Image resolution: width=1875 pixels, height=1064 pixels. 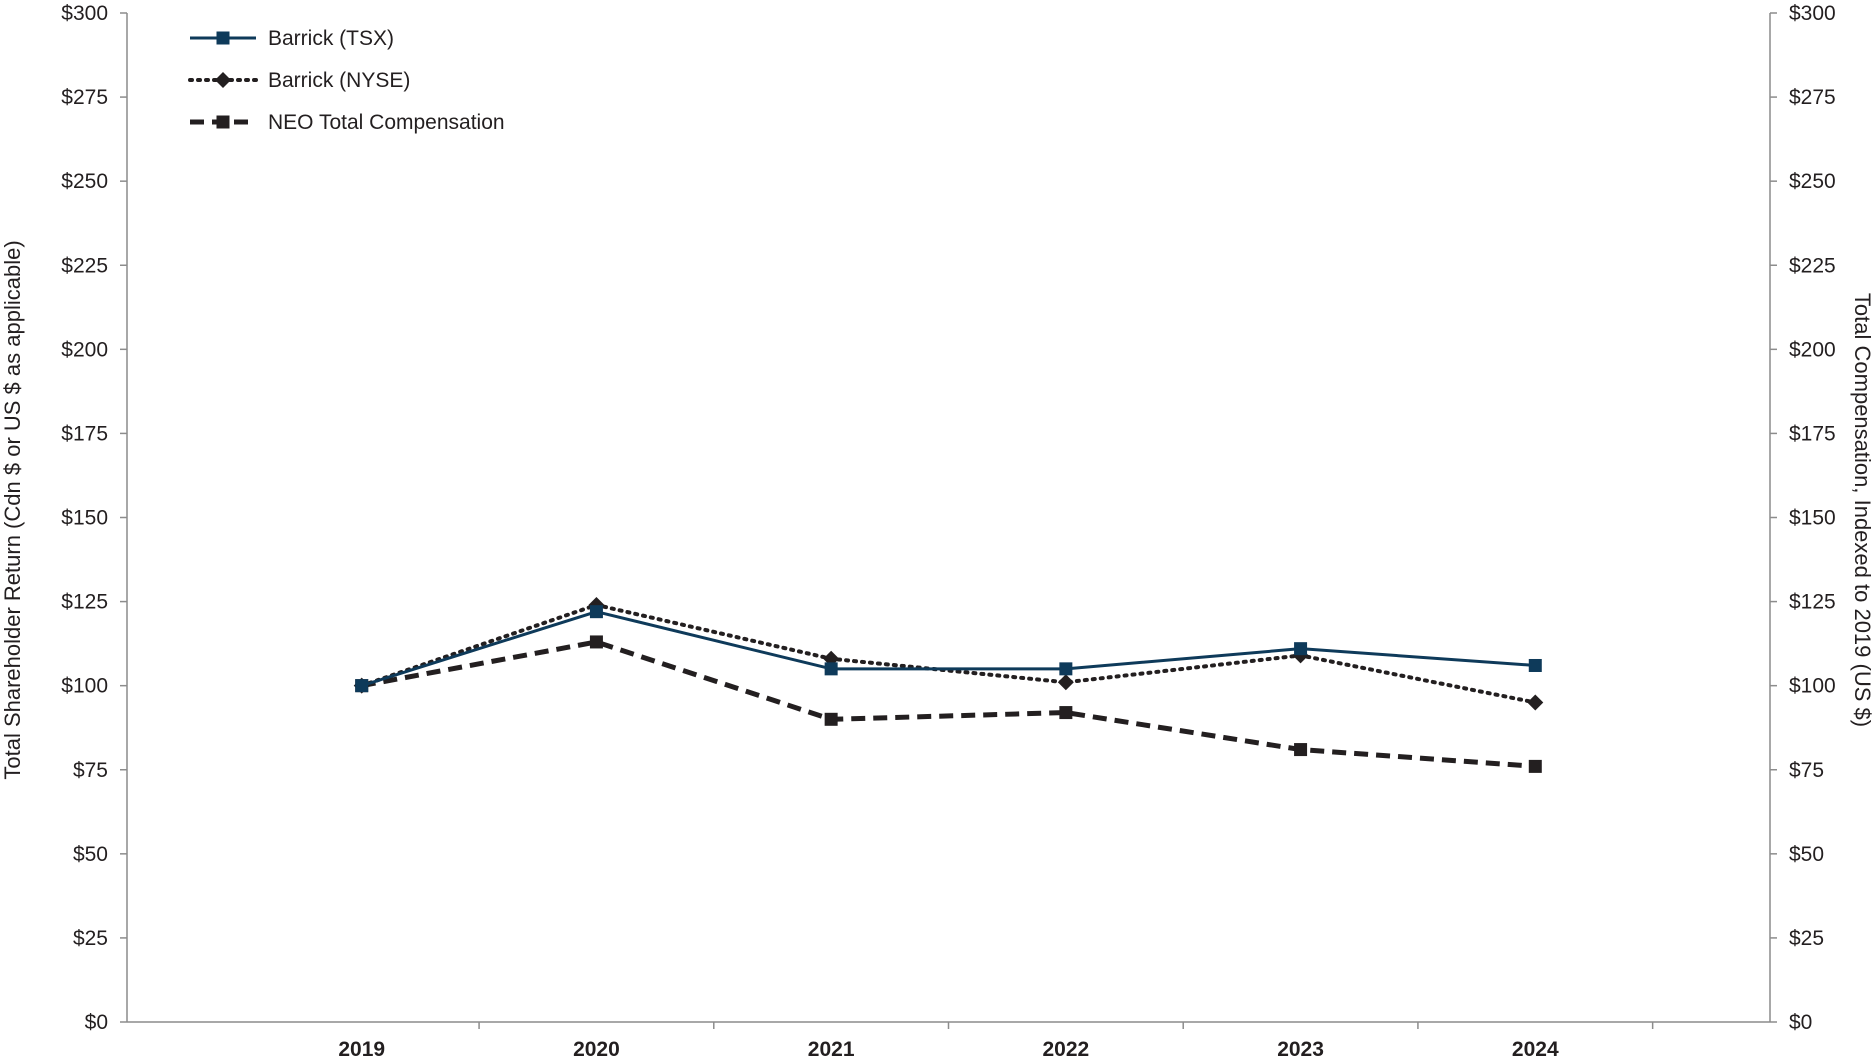 I want to click on y-tick-label-right: $175, so click(x=1812, y=433).